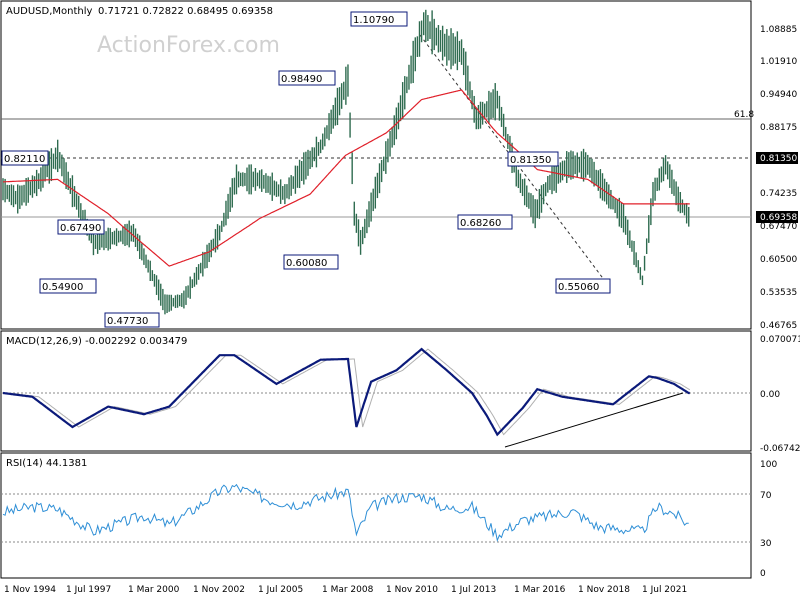  Describe the element at coordinates (473, 590) in the screenshot. I see `x-tick-label: 1 Jul 2013` at that location.